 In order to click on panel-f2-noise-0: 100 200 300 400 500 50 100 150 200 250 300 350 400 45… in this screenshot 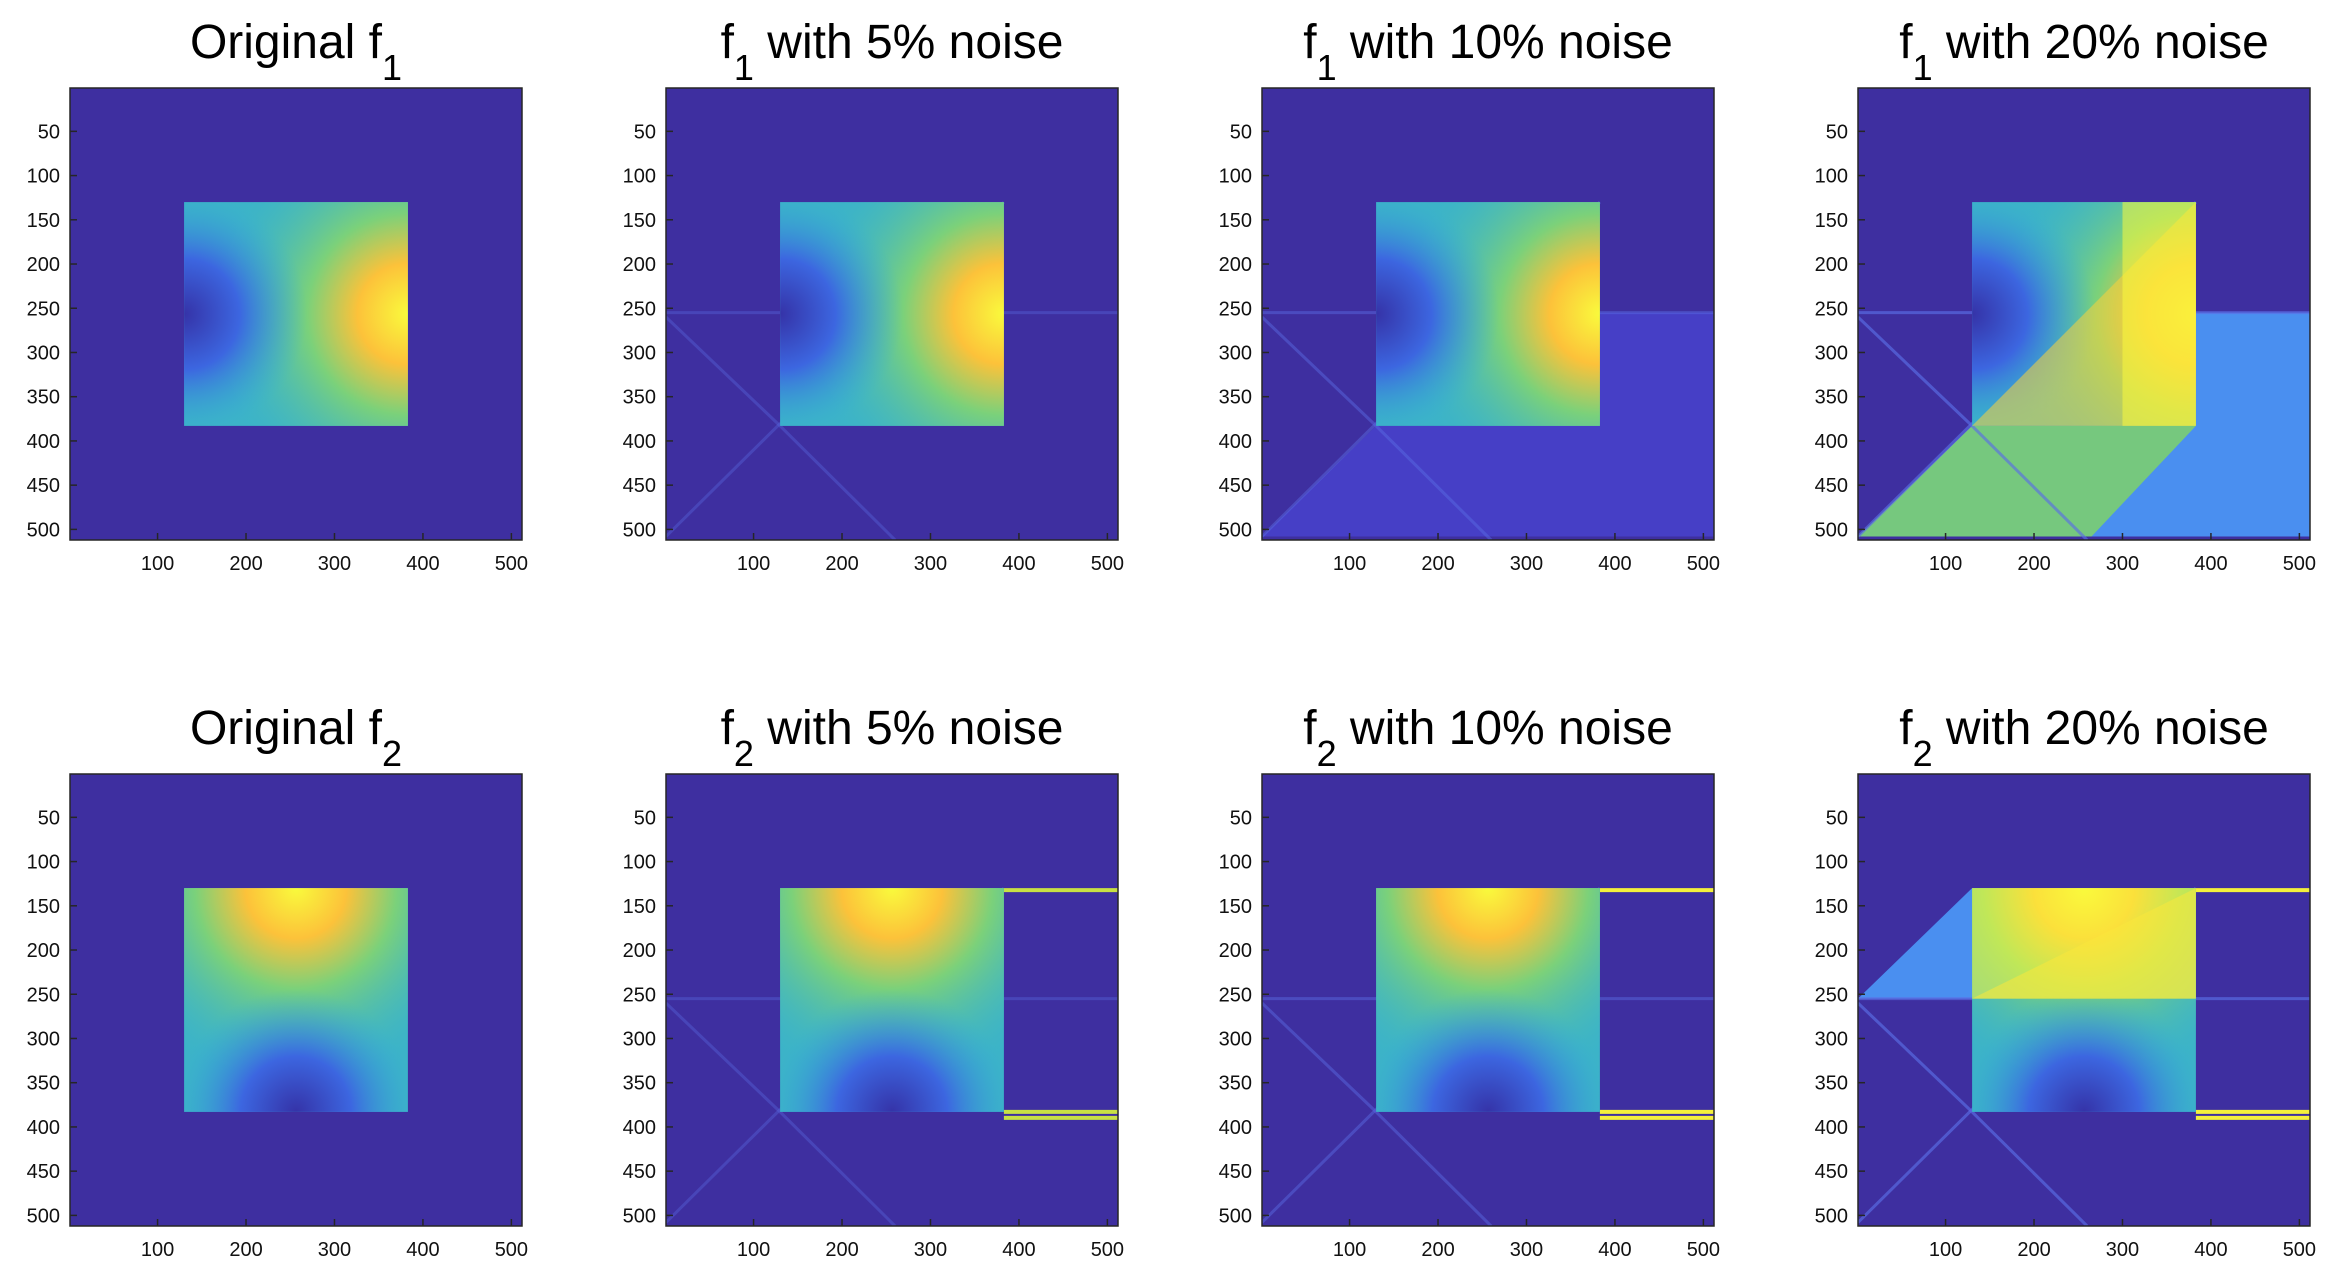, I will do `click(277, 981)`.